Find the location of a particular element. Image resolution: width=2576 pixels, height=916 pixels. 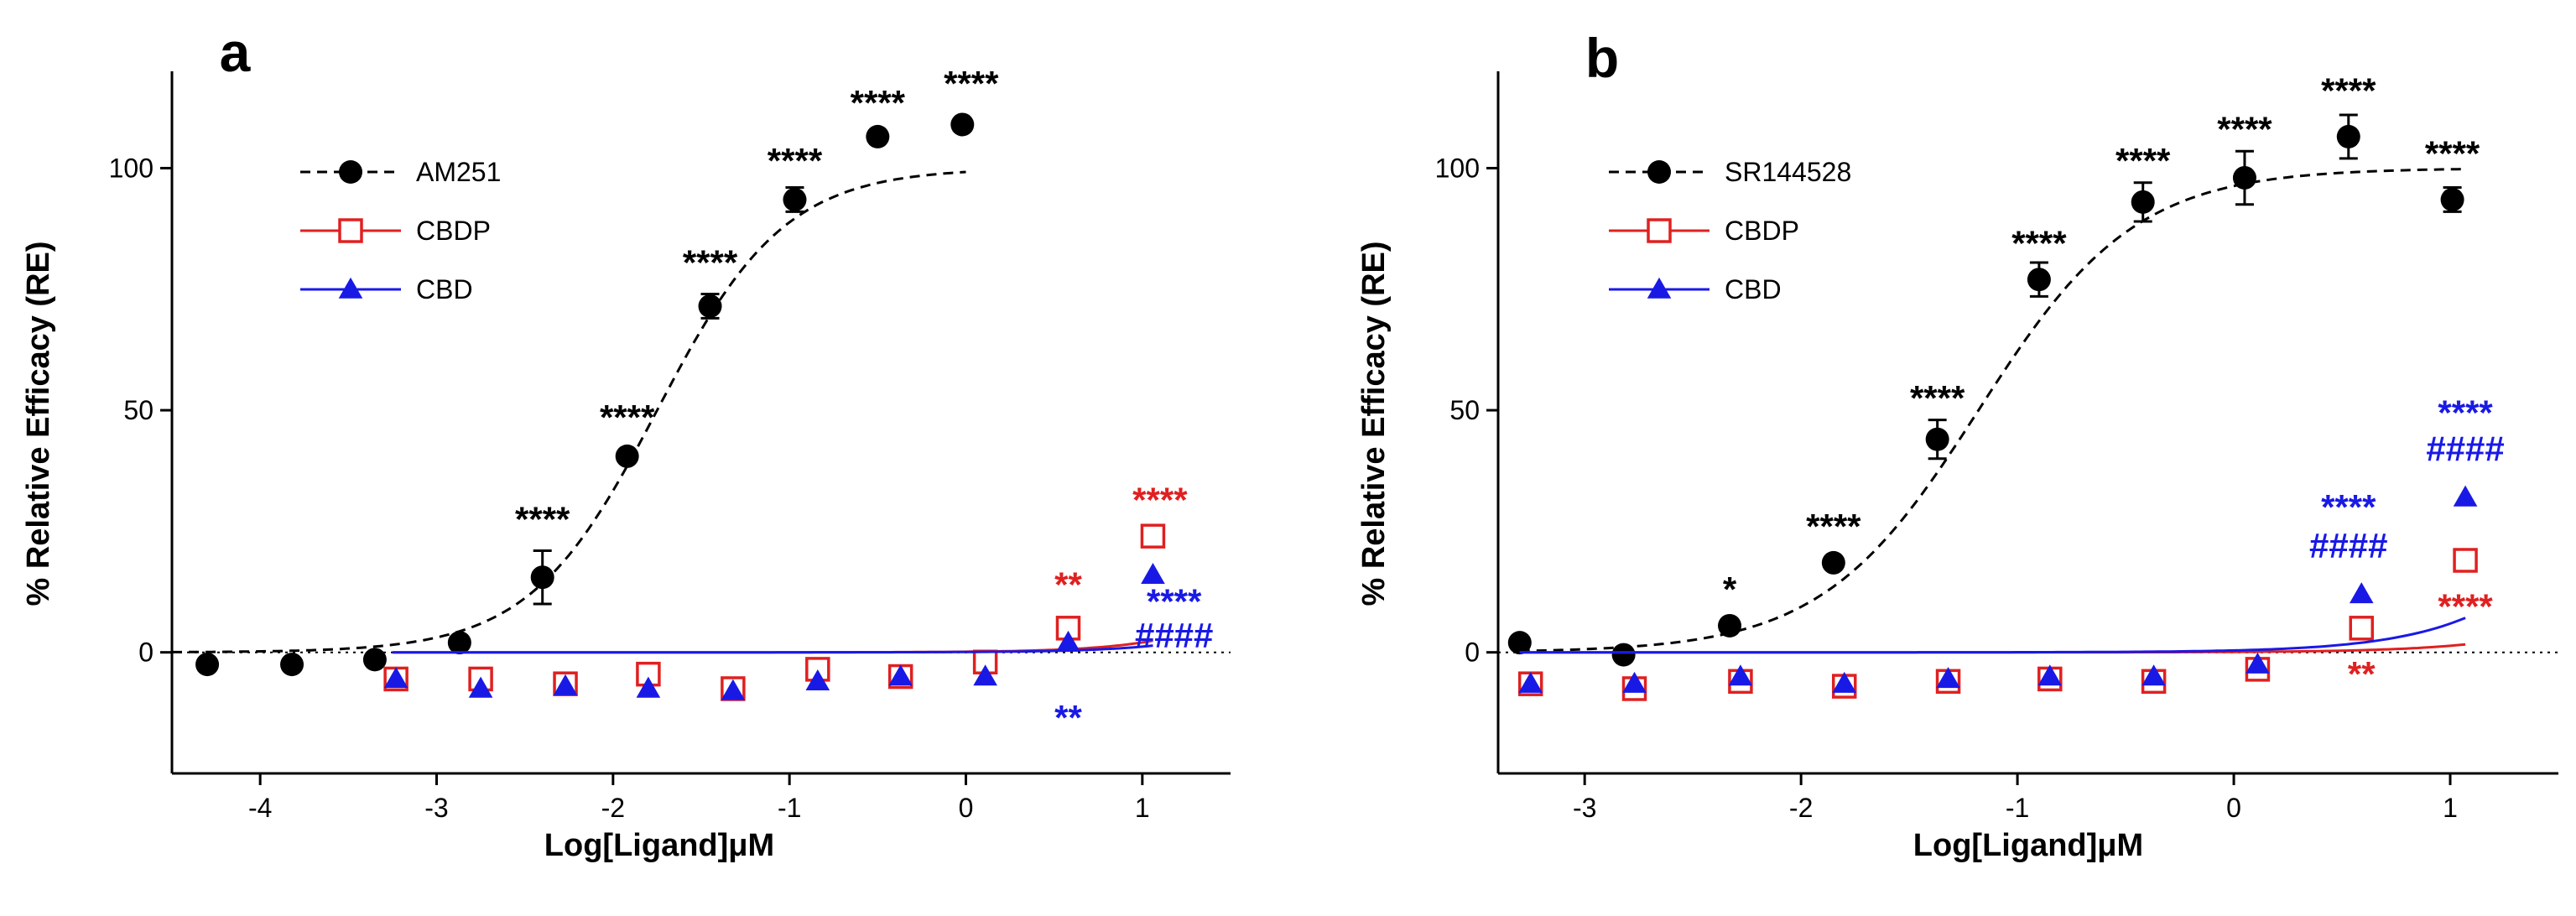

y-tick-label: 50 is located at coordinates (138, 410).